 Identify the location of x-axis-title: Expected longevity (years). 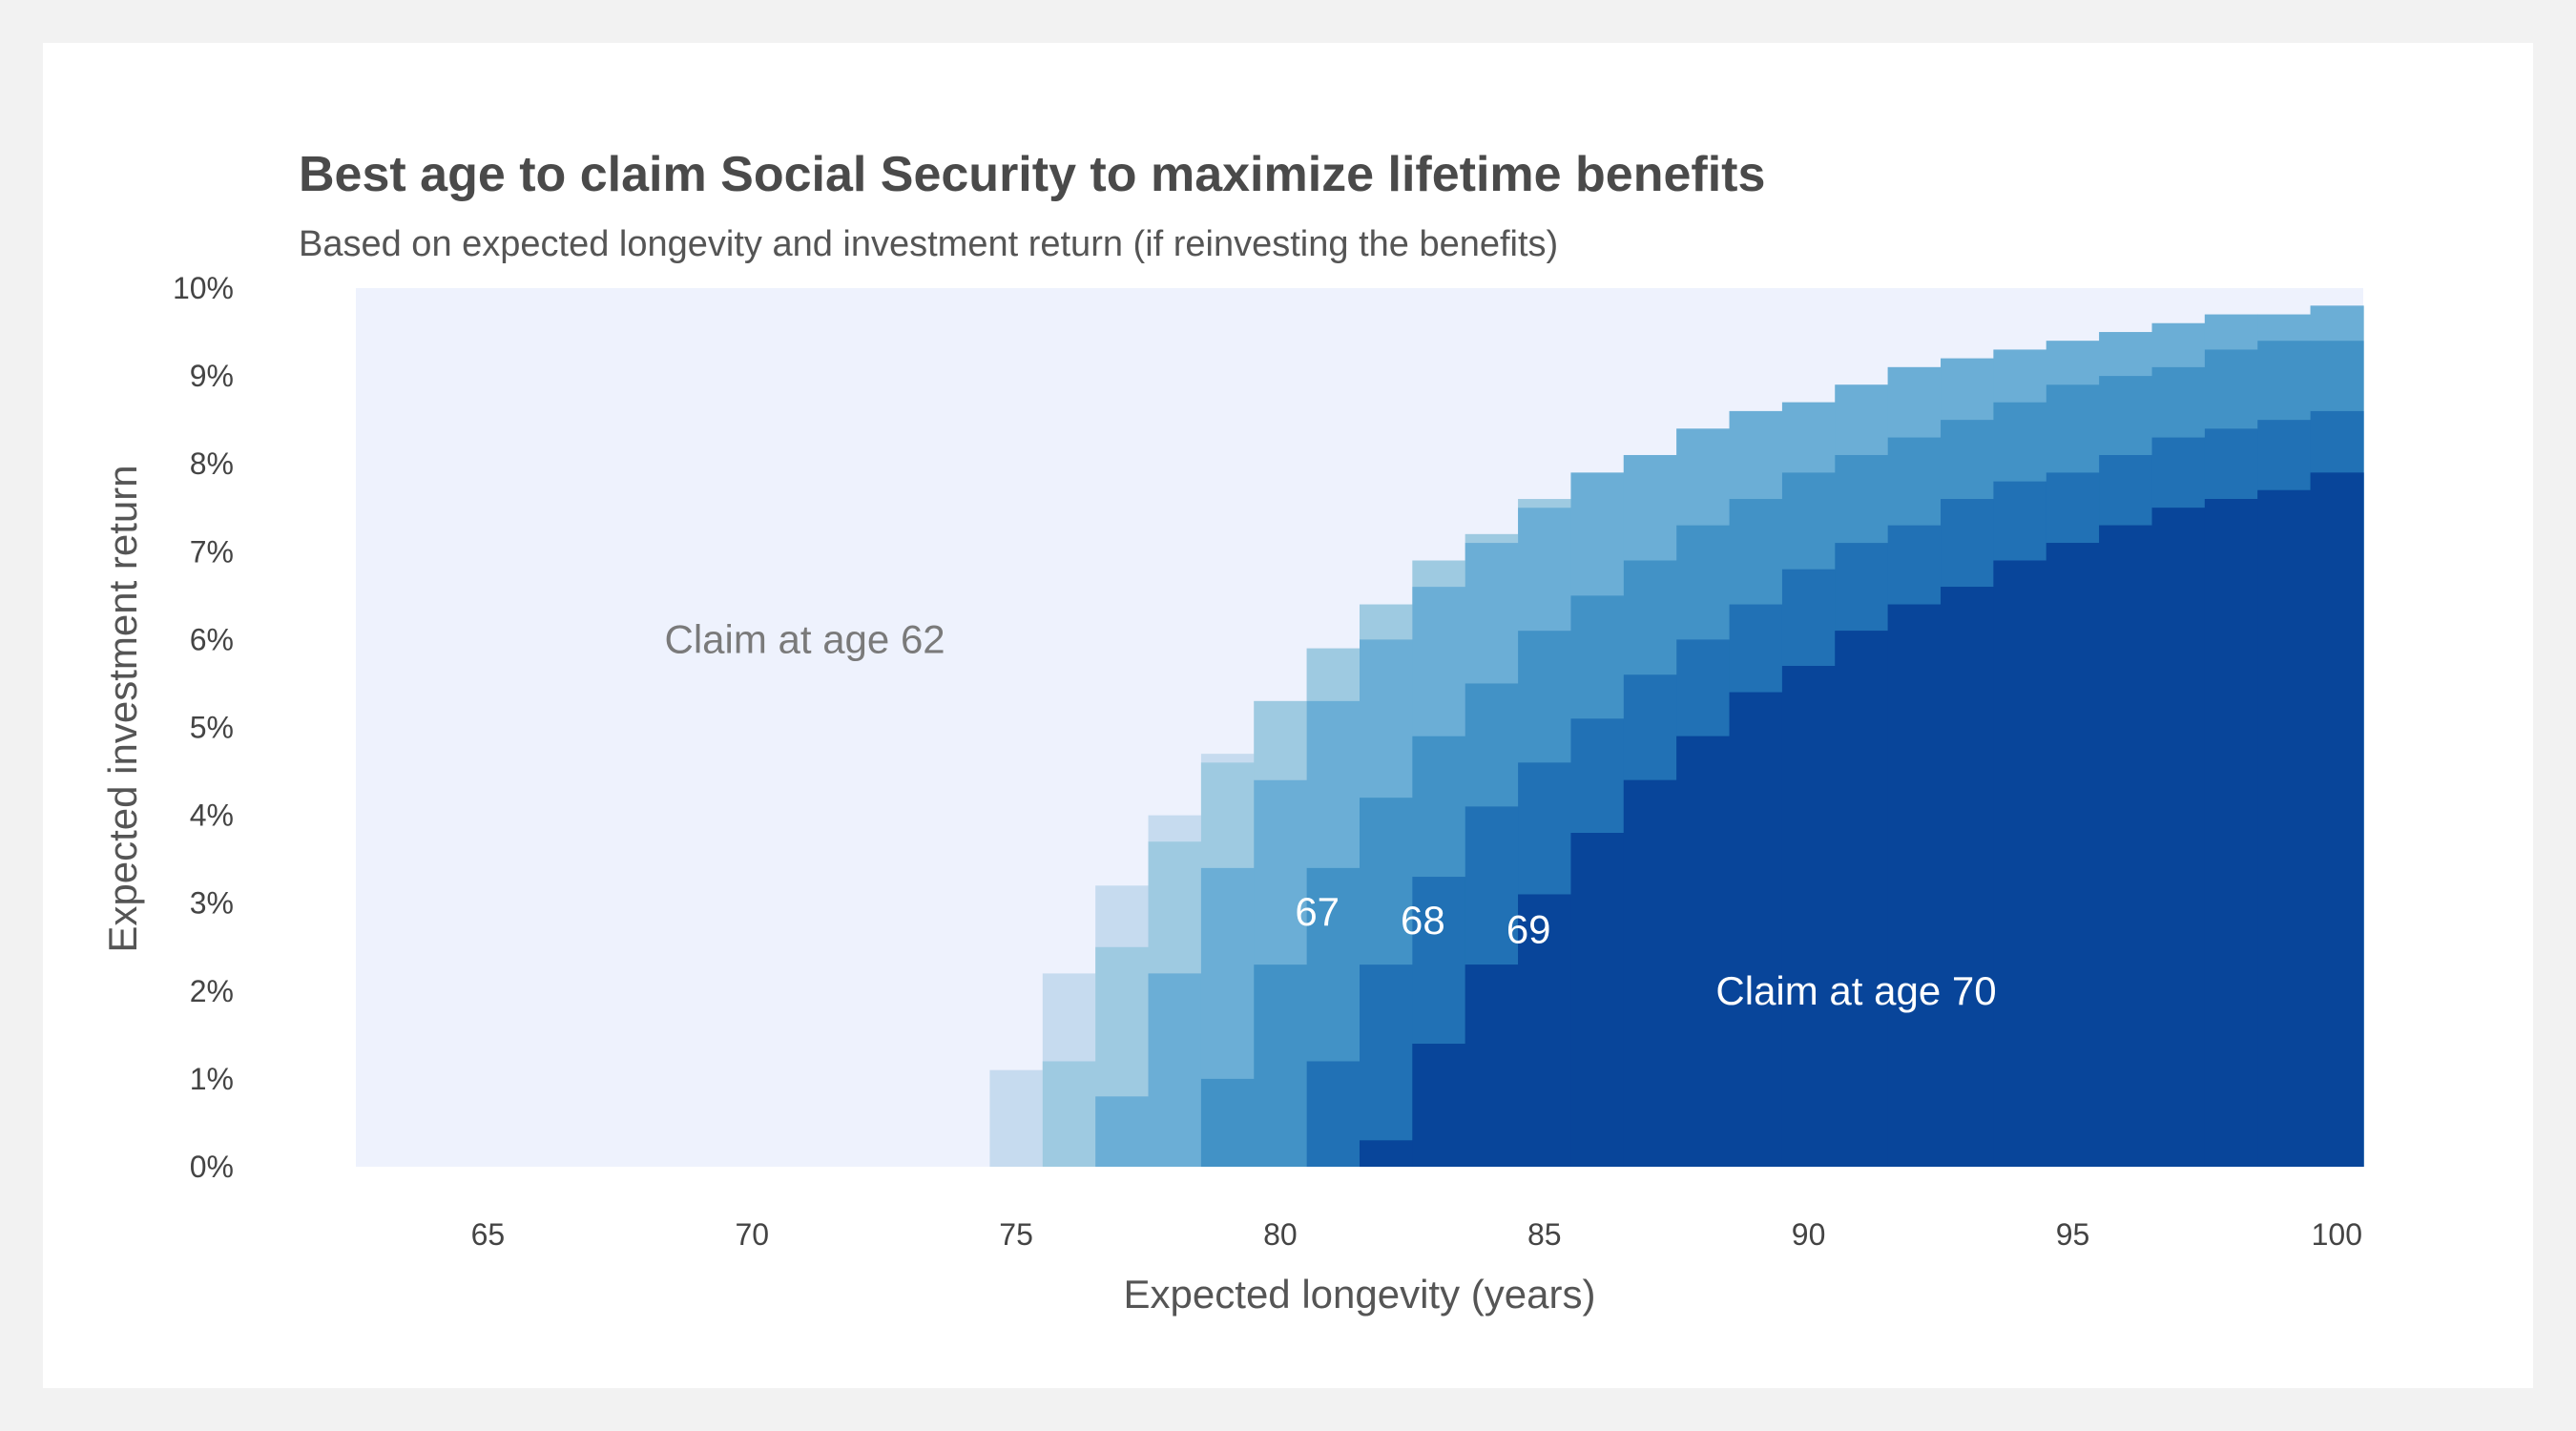
(1360, 1294).